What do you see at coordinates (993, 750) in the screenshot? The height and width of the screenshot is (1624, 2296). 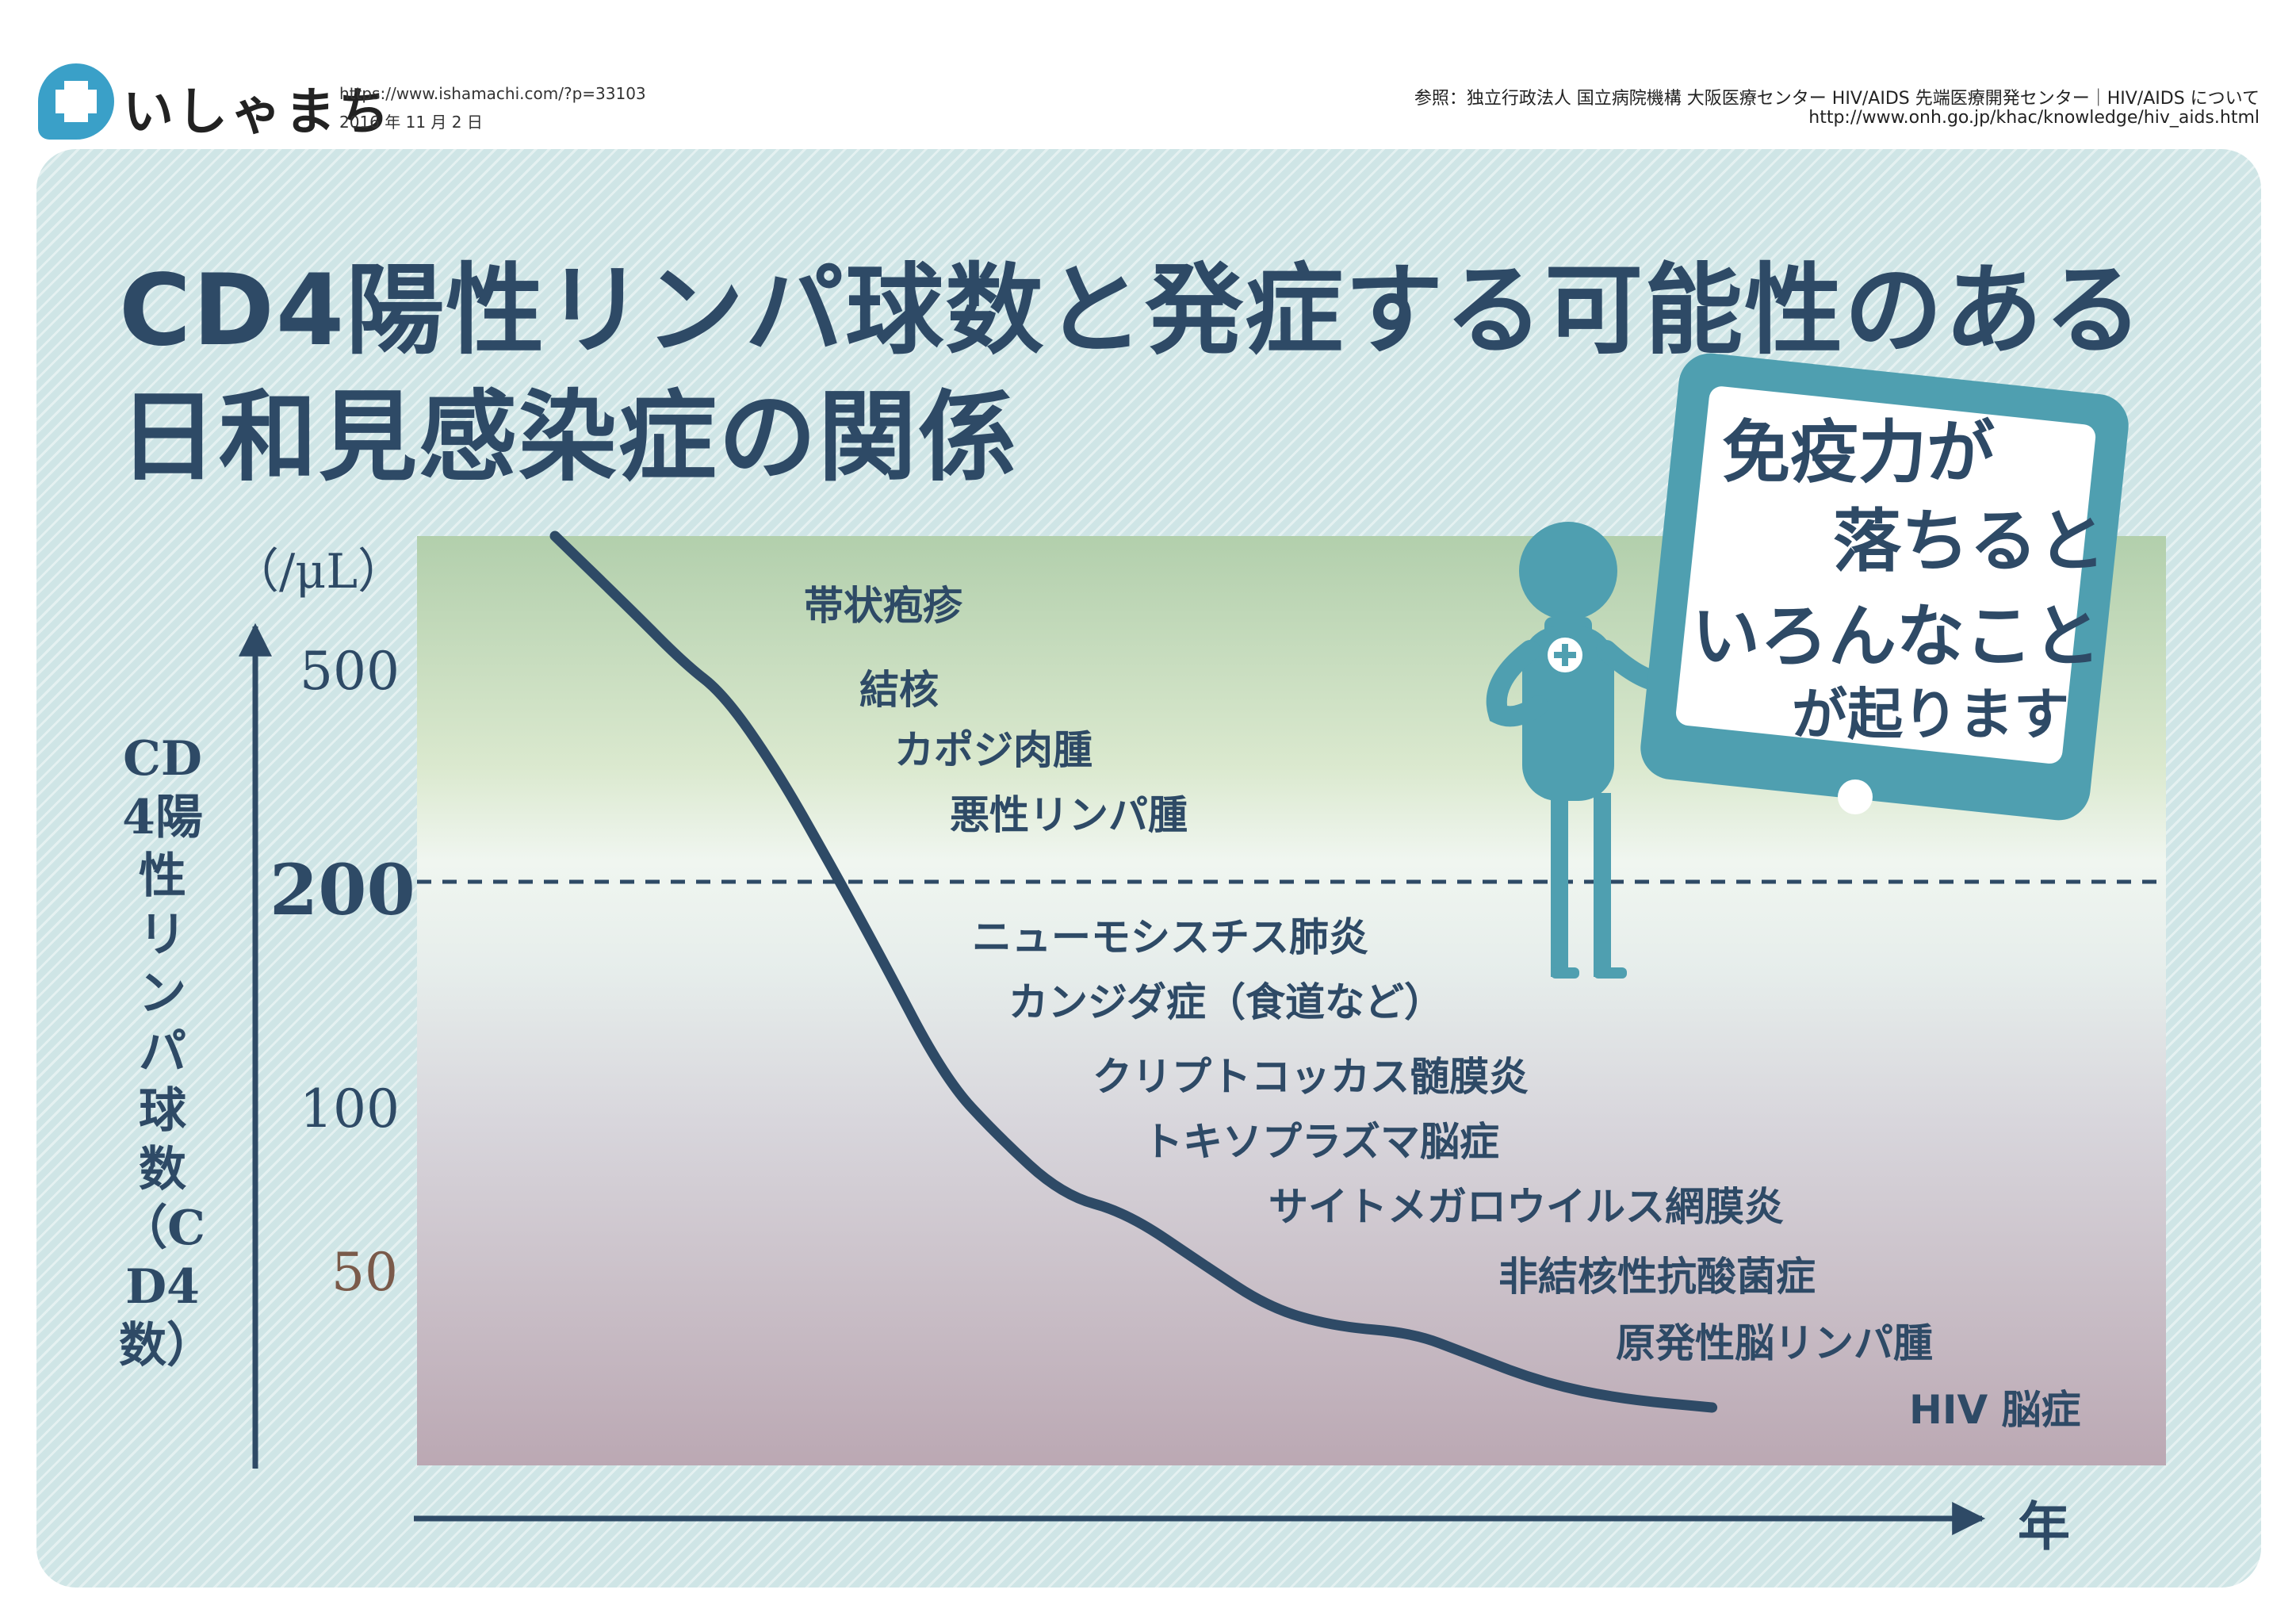 I see `disease-label: カポジ肉腫` at bounding box center [993, 750].